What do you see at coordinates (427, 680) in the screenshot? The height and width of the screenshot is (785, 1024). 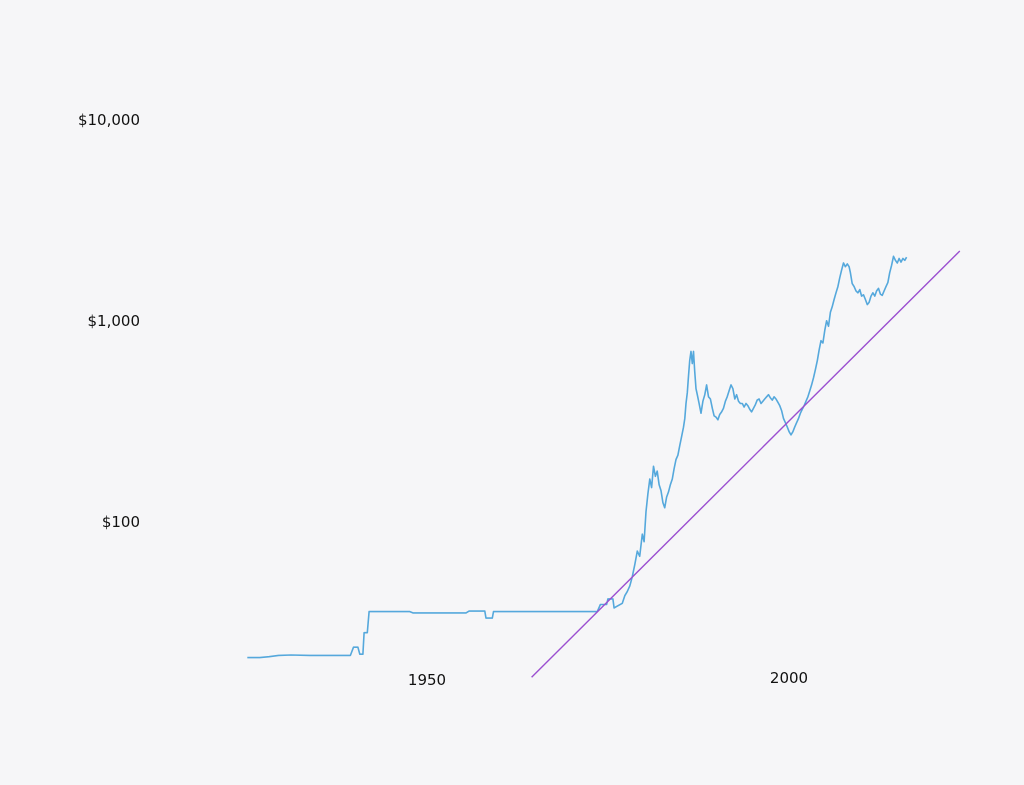 I see `x-tick-label-1950: 1950` at bounding box center [427, 680].